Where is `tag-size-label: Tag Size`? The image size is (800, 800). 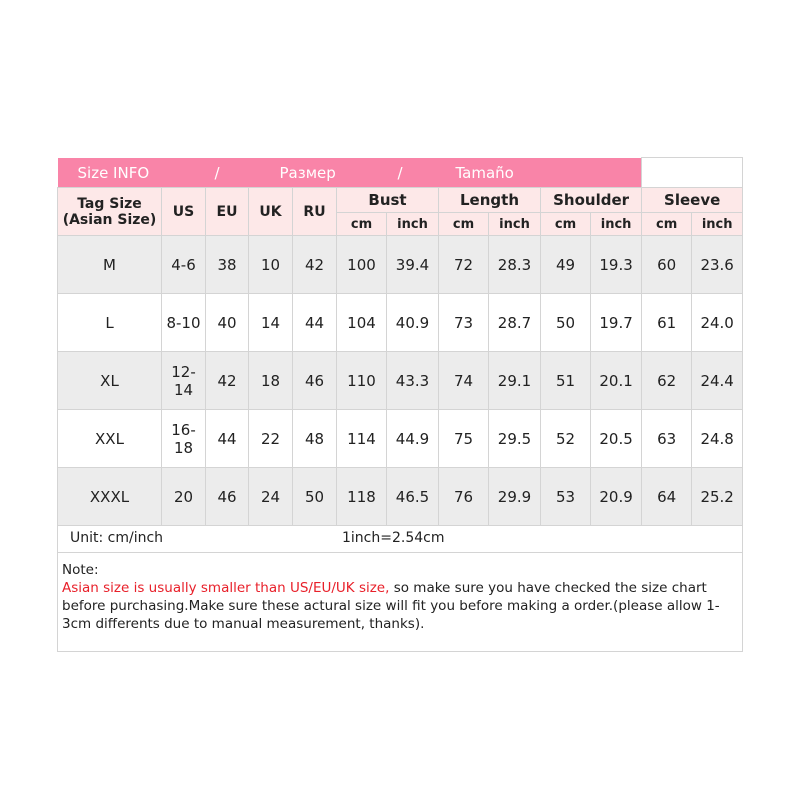
tag-size-label: Tag Size is located at coordinates (109, 203).